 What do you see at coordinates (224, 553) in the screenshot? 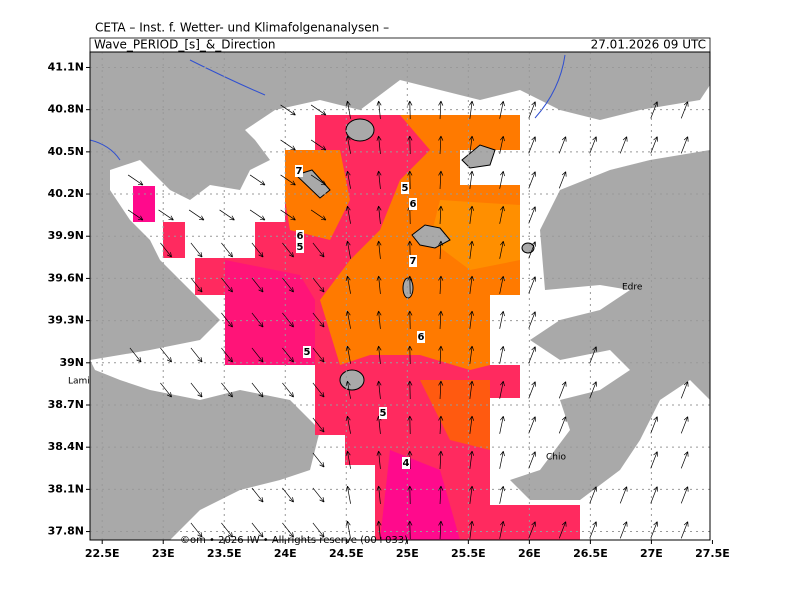
I see `lon-tick-label: 23.5E` at bounding box center [224, 553].